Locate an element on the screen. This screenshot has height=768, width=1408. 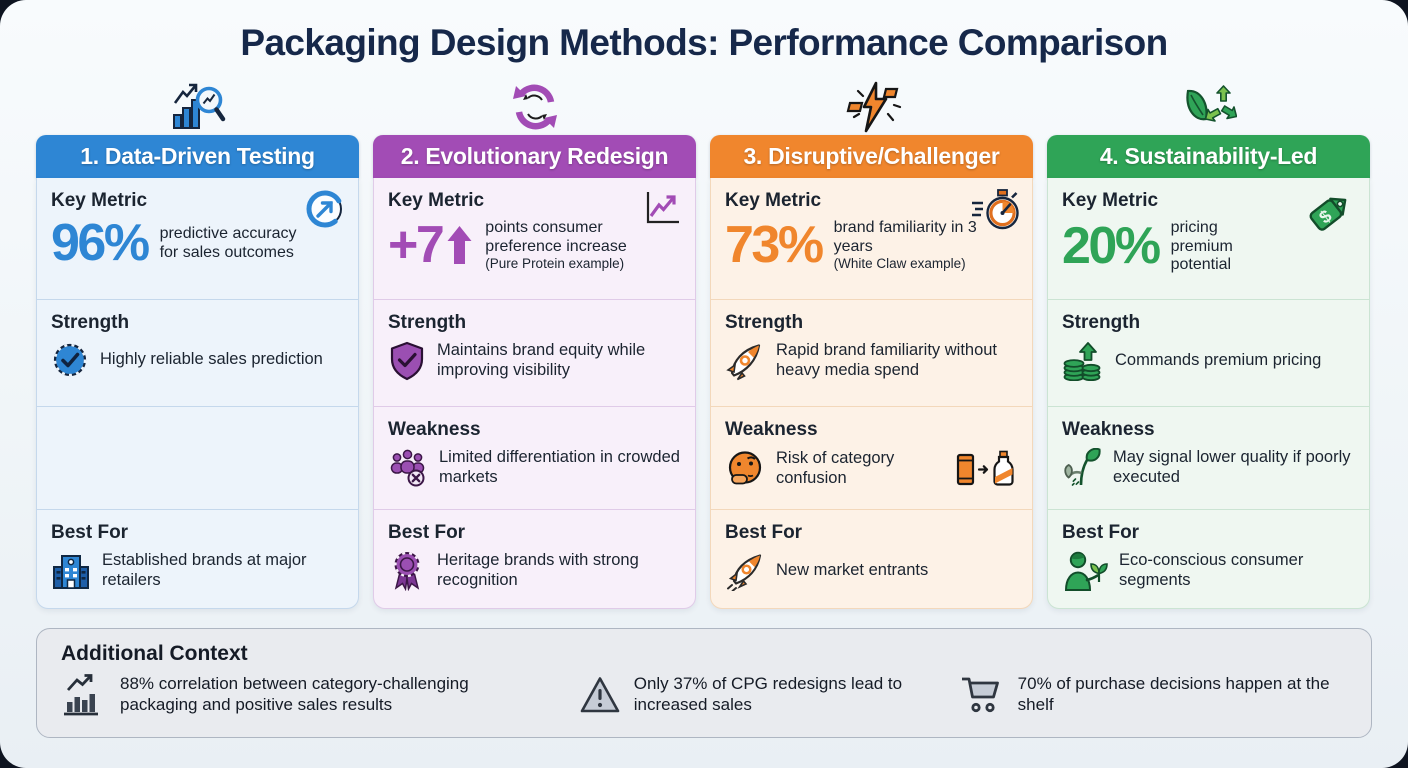
cycle-arrows-icon is located at coordinates (535, 107).